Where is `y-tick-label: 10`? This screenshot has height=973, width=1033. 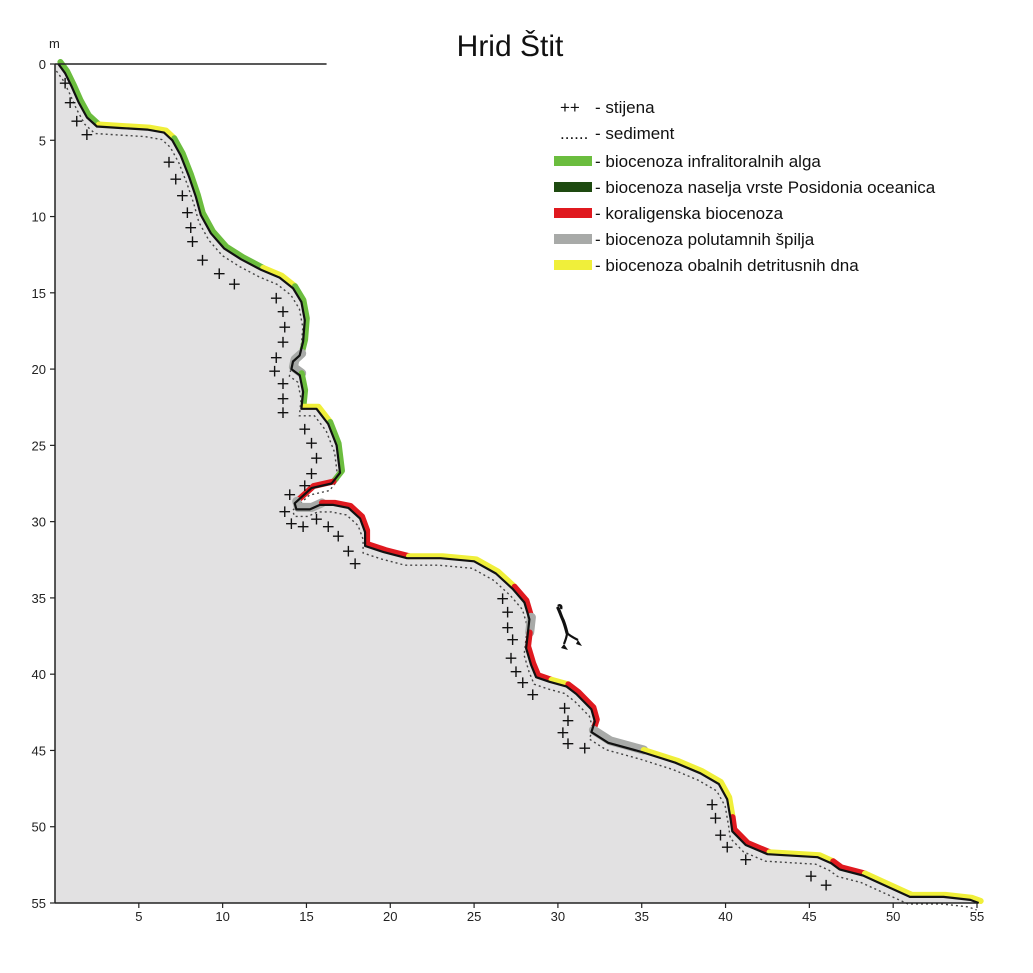
y-tick-label: 10 is located at coordinates (39, 217).